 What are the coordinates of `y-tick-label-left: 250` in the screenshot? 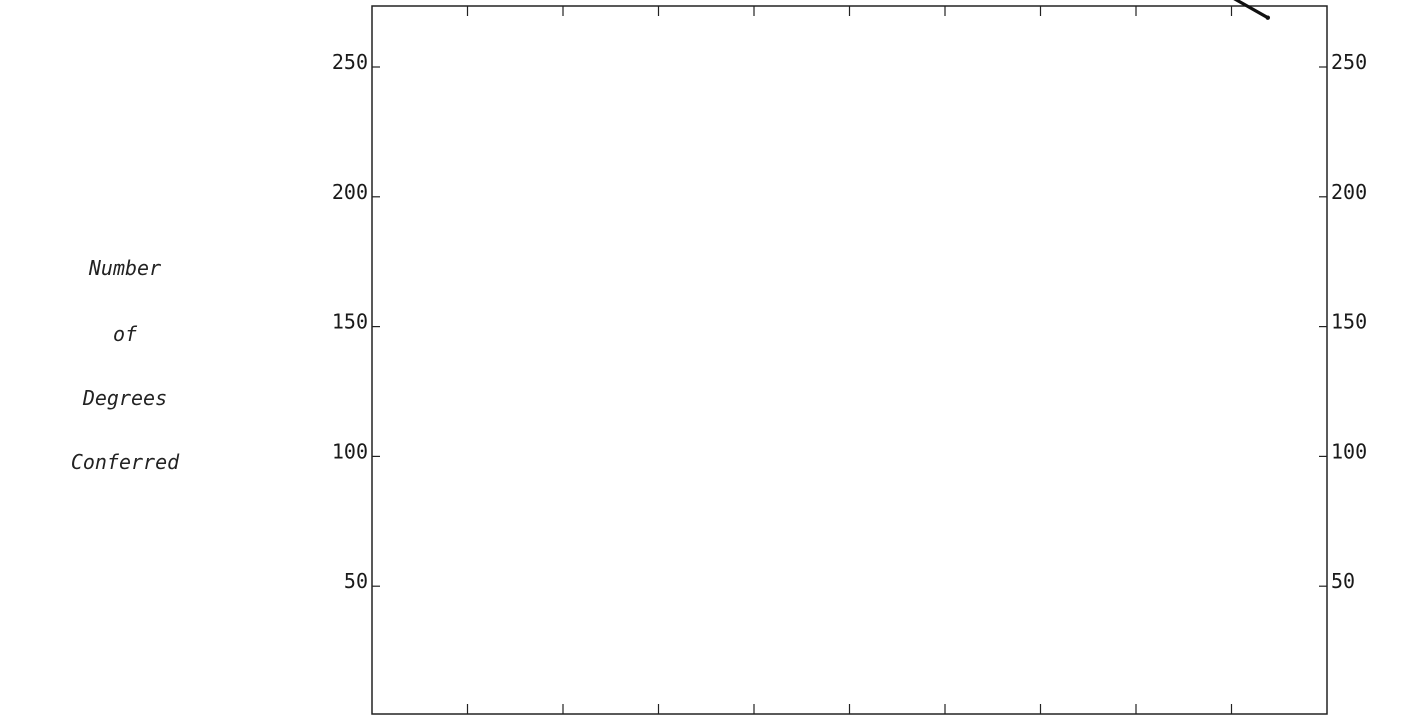 It's located at (350, 62).